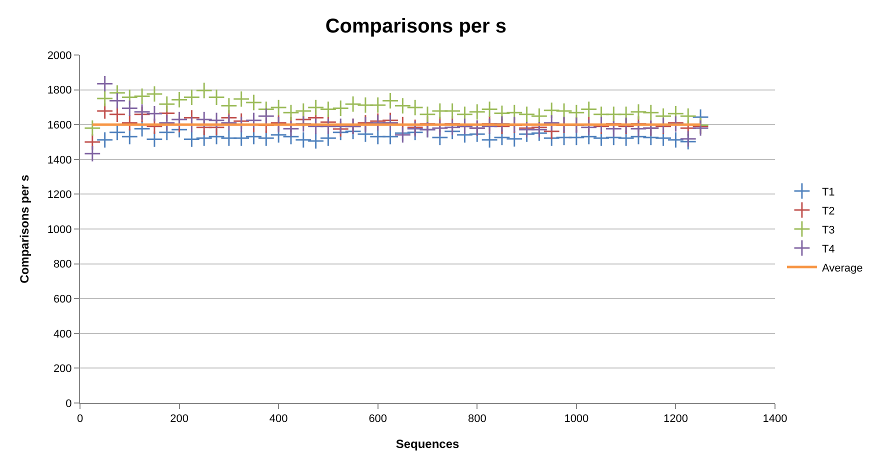  I want to click on legend-label: T4, so click(828, 249).